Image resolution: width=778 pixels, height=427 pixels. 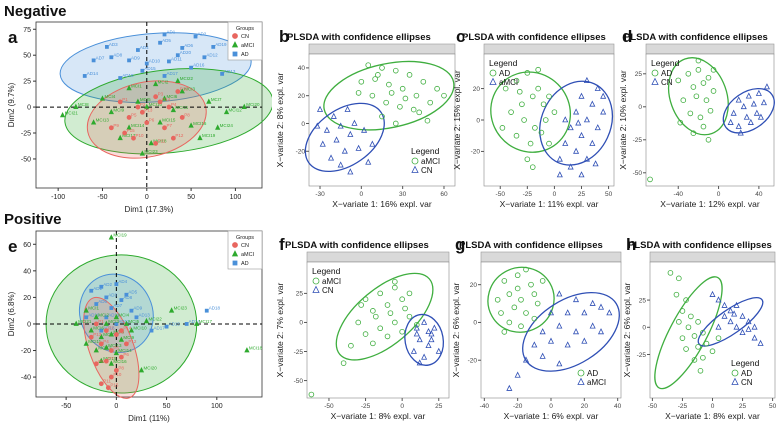 I want to click on point-label-ad: AD11, so click(x=113, y=314).